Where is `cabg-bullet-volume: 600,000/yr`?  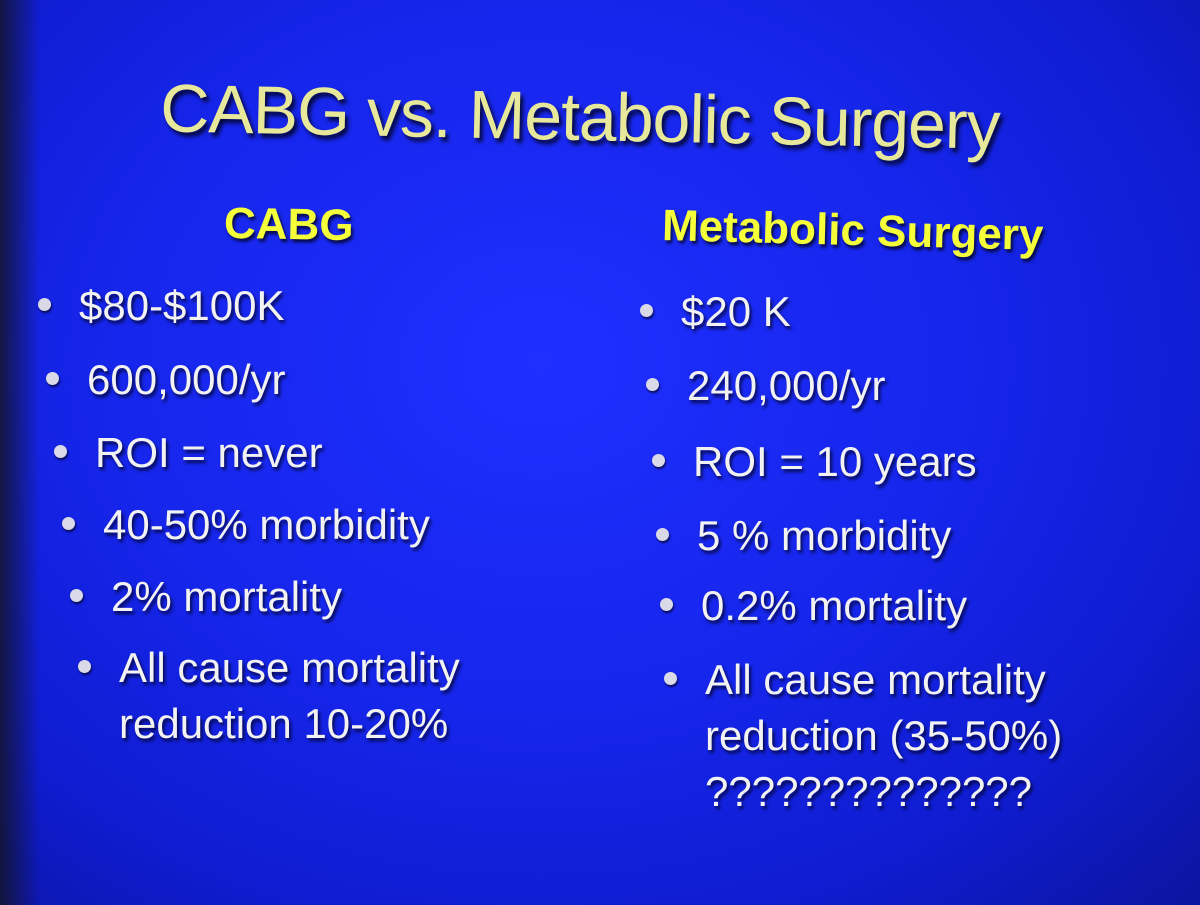
cabg-bullet-volume: 600,000/yr is located at coordinates (165, 380).